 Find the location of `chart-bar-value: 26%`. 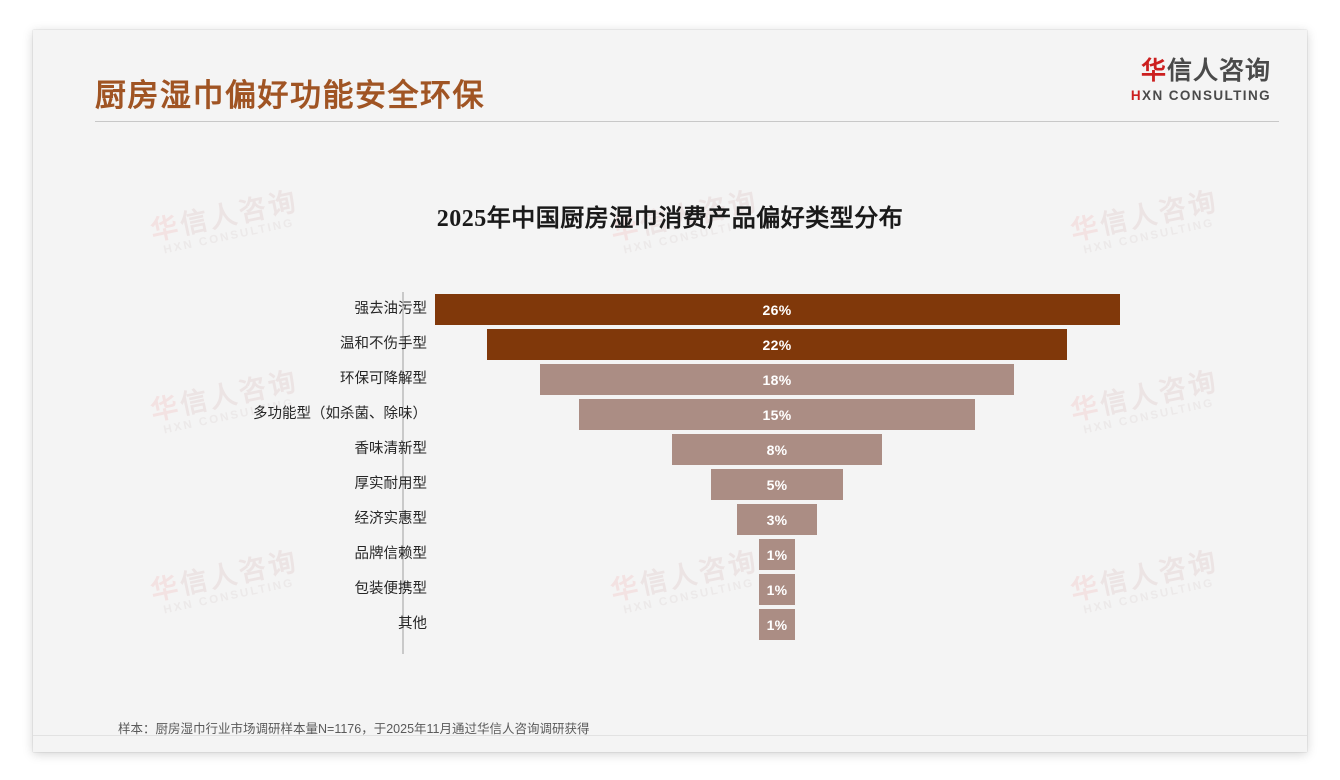

chart-bar-value: 26% is located at coordinates (777, 309).